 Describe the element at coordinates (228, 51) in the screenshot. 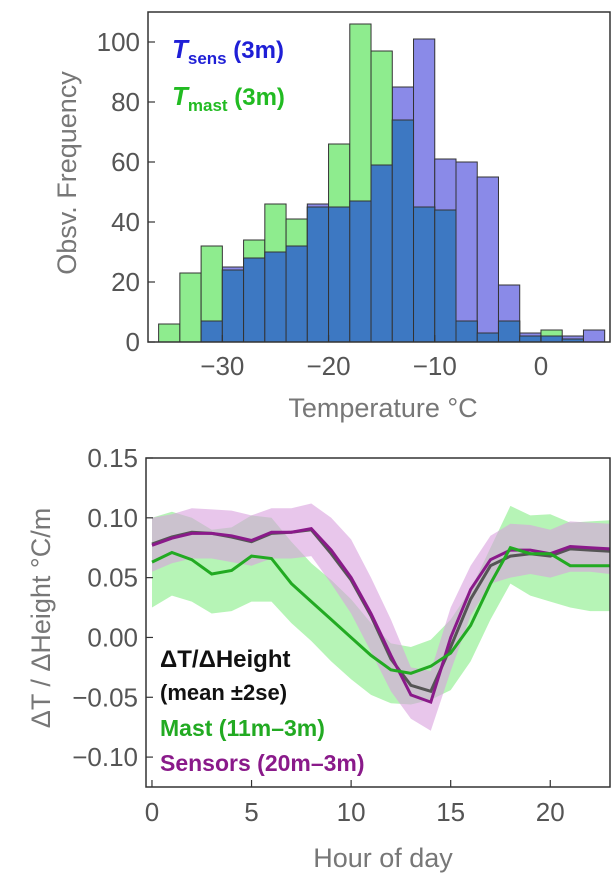

I see `hist-legend-entry: Tsens (3m)` at that location.